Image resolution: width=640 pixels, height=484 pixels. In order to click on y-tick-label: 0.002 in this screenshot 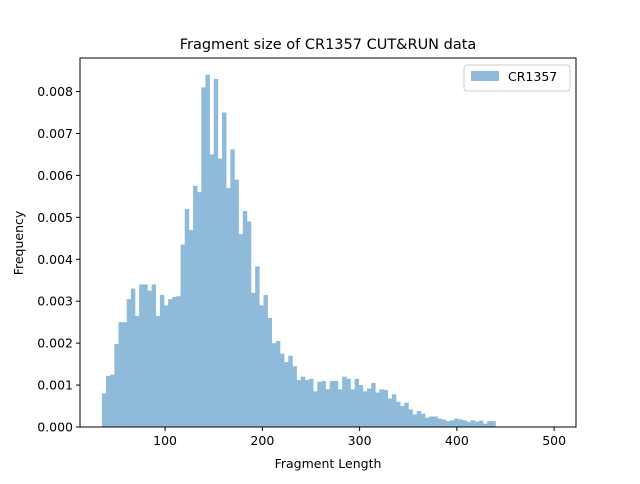, I will do `click(55, 343)`.